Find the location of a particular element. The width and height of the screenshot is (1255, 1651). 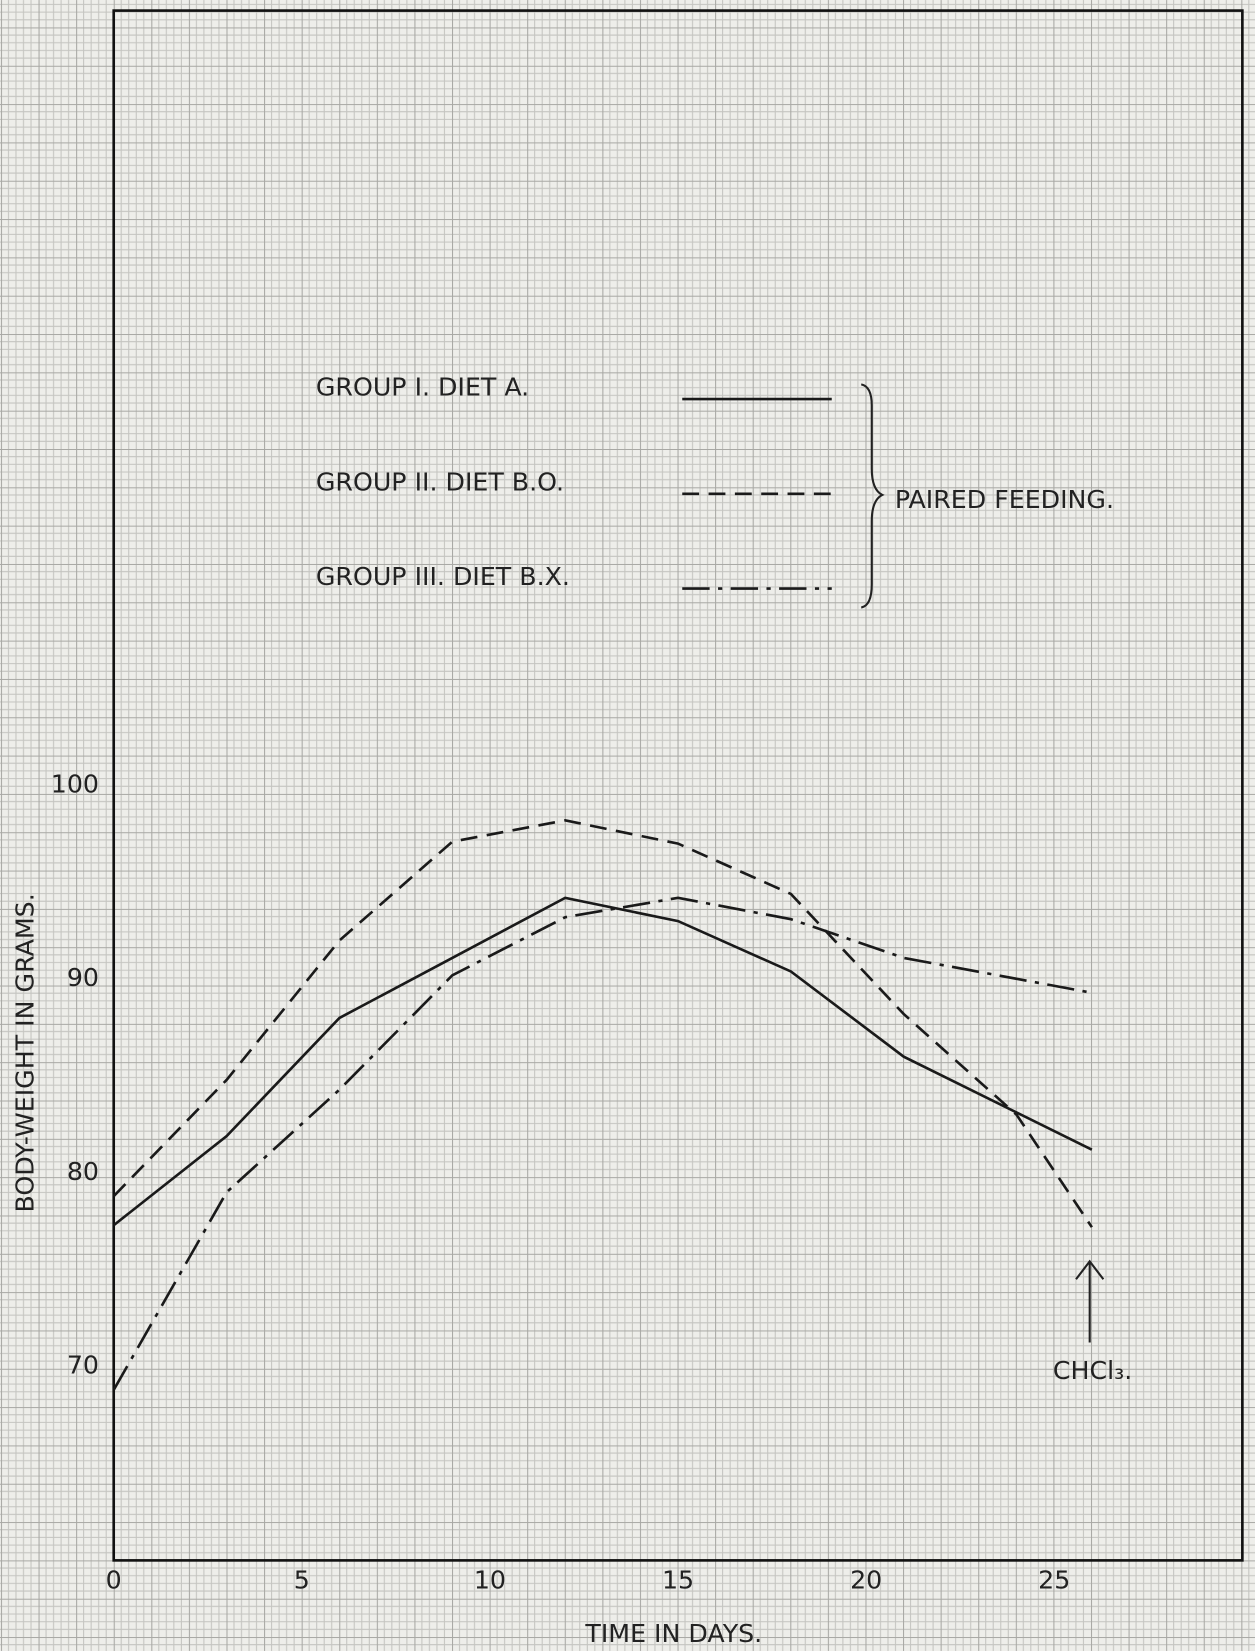

y-axis-label: BODY-WEIGHT IN GRAMS. is located at coordinates (24, 1052).